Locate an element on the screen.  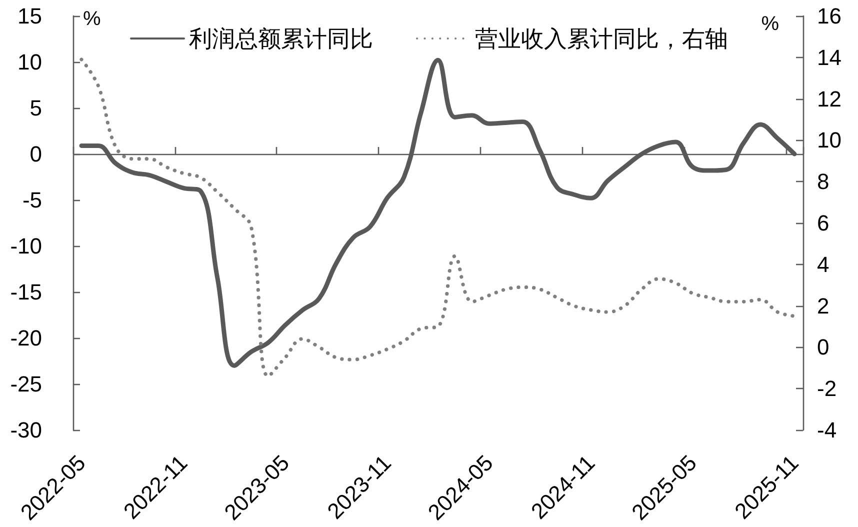
y2-tick-label: 14 is located at coordinates (829, 57).